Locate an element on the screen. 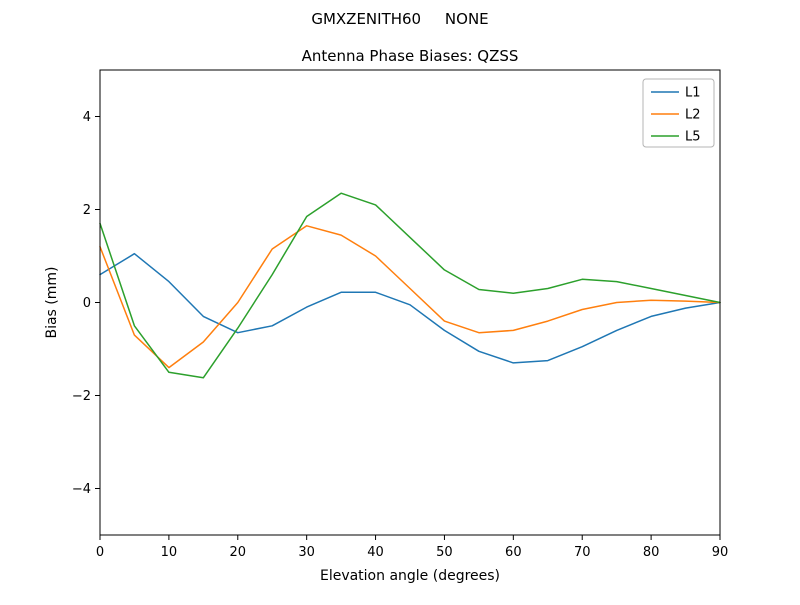  x-tick-label: 60 is located at coordinates (513, 552).